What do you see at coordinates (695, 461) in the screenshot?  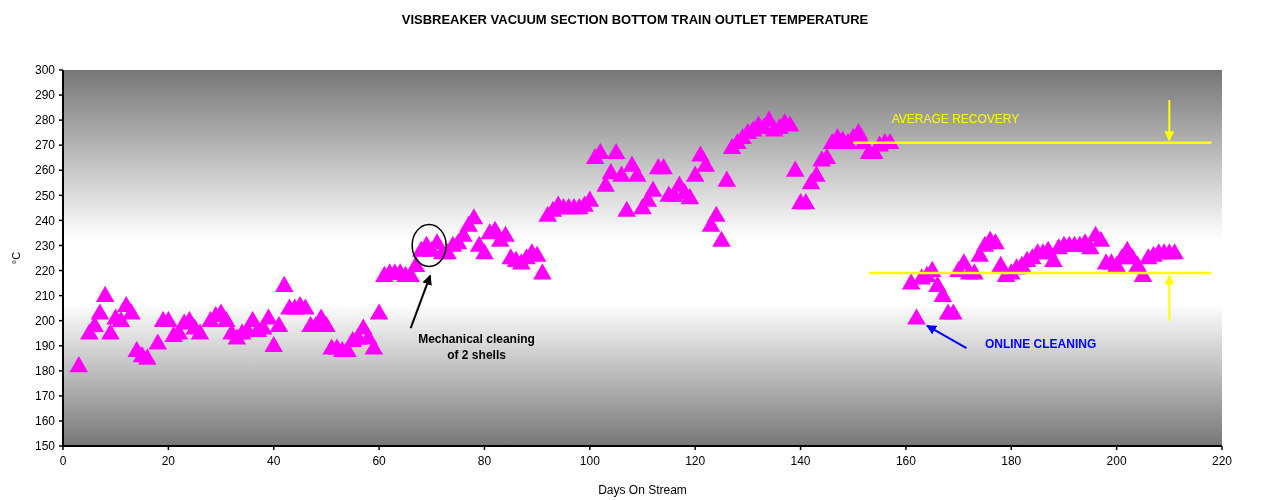 I see `x-tick-label: 120` at bounding box center [695, 461].